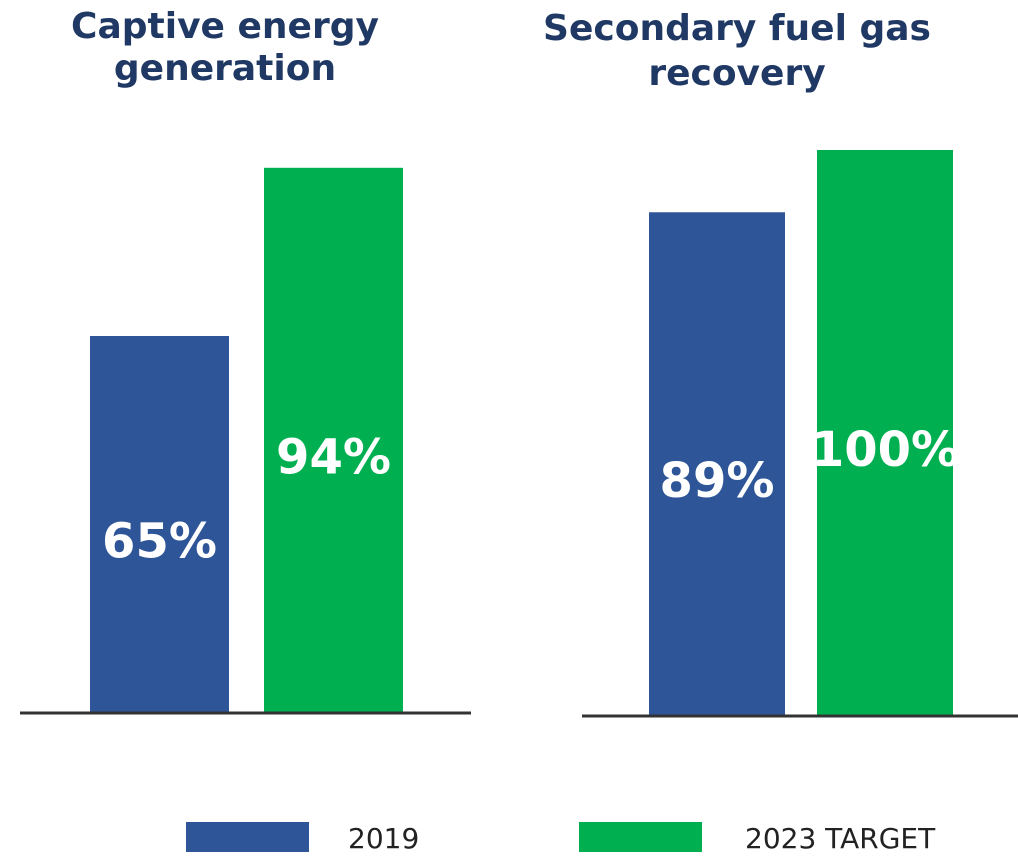  Describe the element at coordinates (736, 73) in the screenshot. I see `chart-title: recovery` at that location.